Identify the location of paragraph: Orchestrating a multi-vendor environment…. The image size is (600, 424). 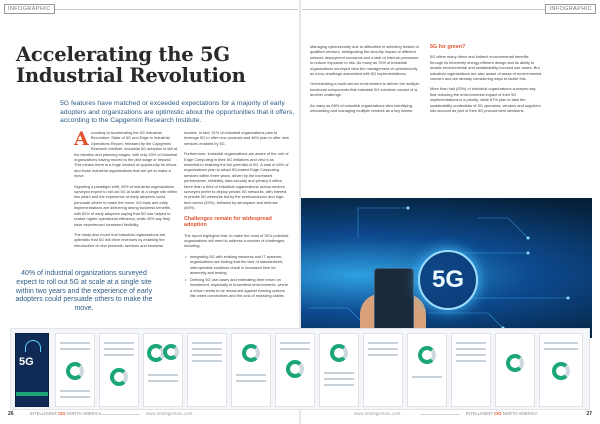
(365, 89).